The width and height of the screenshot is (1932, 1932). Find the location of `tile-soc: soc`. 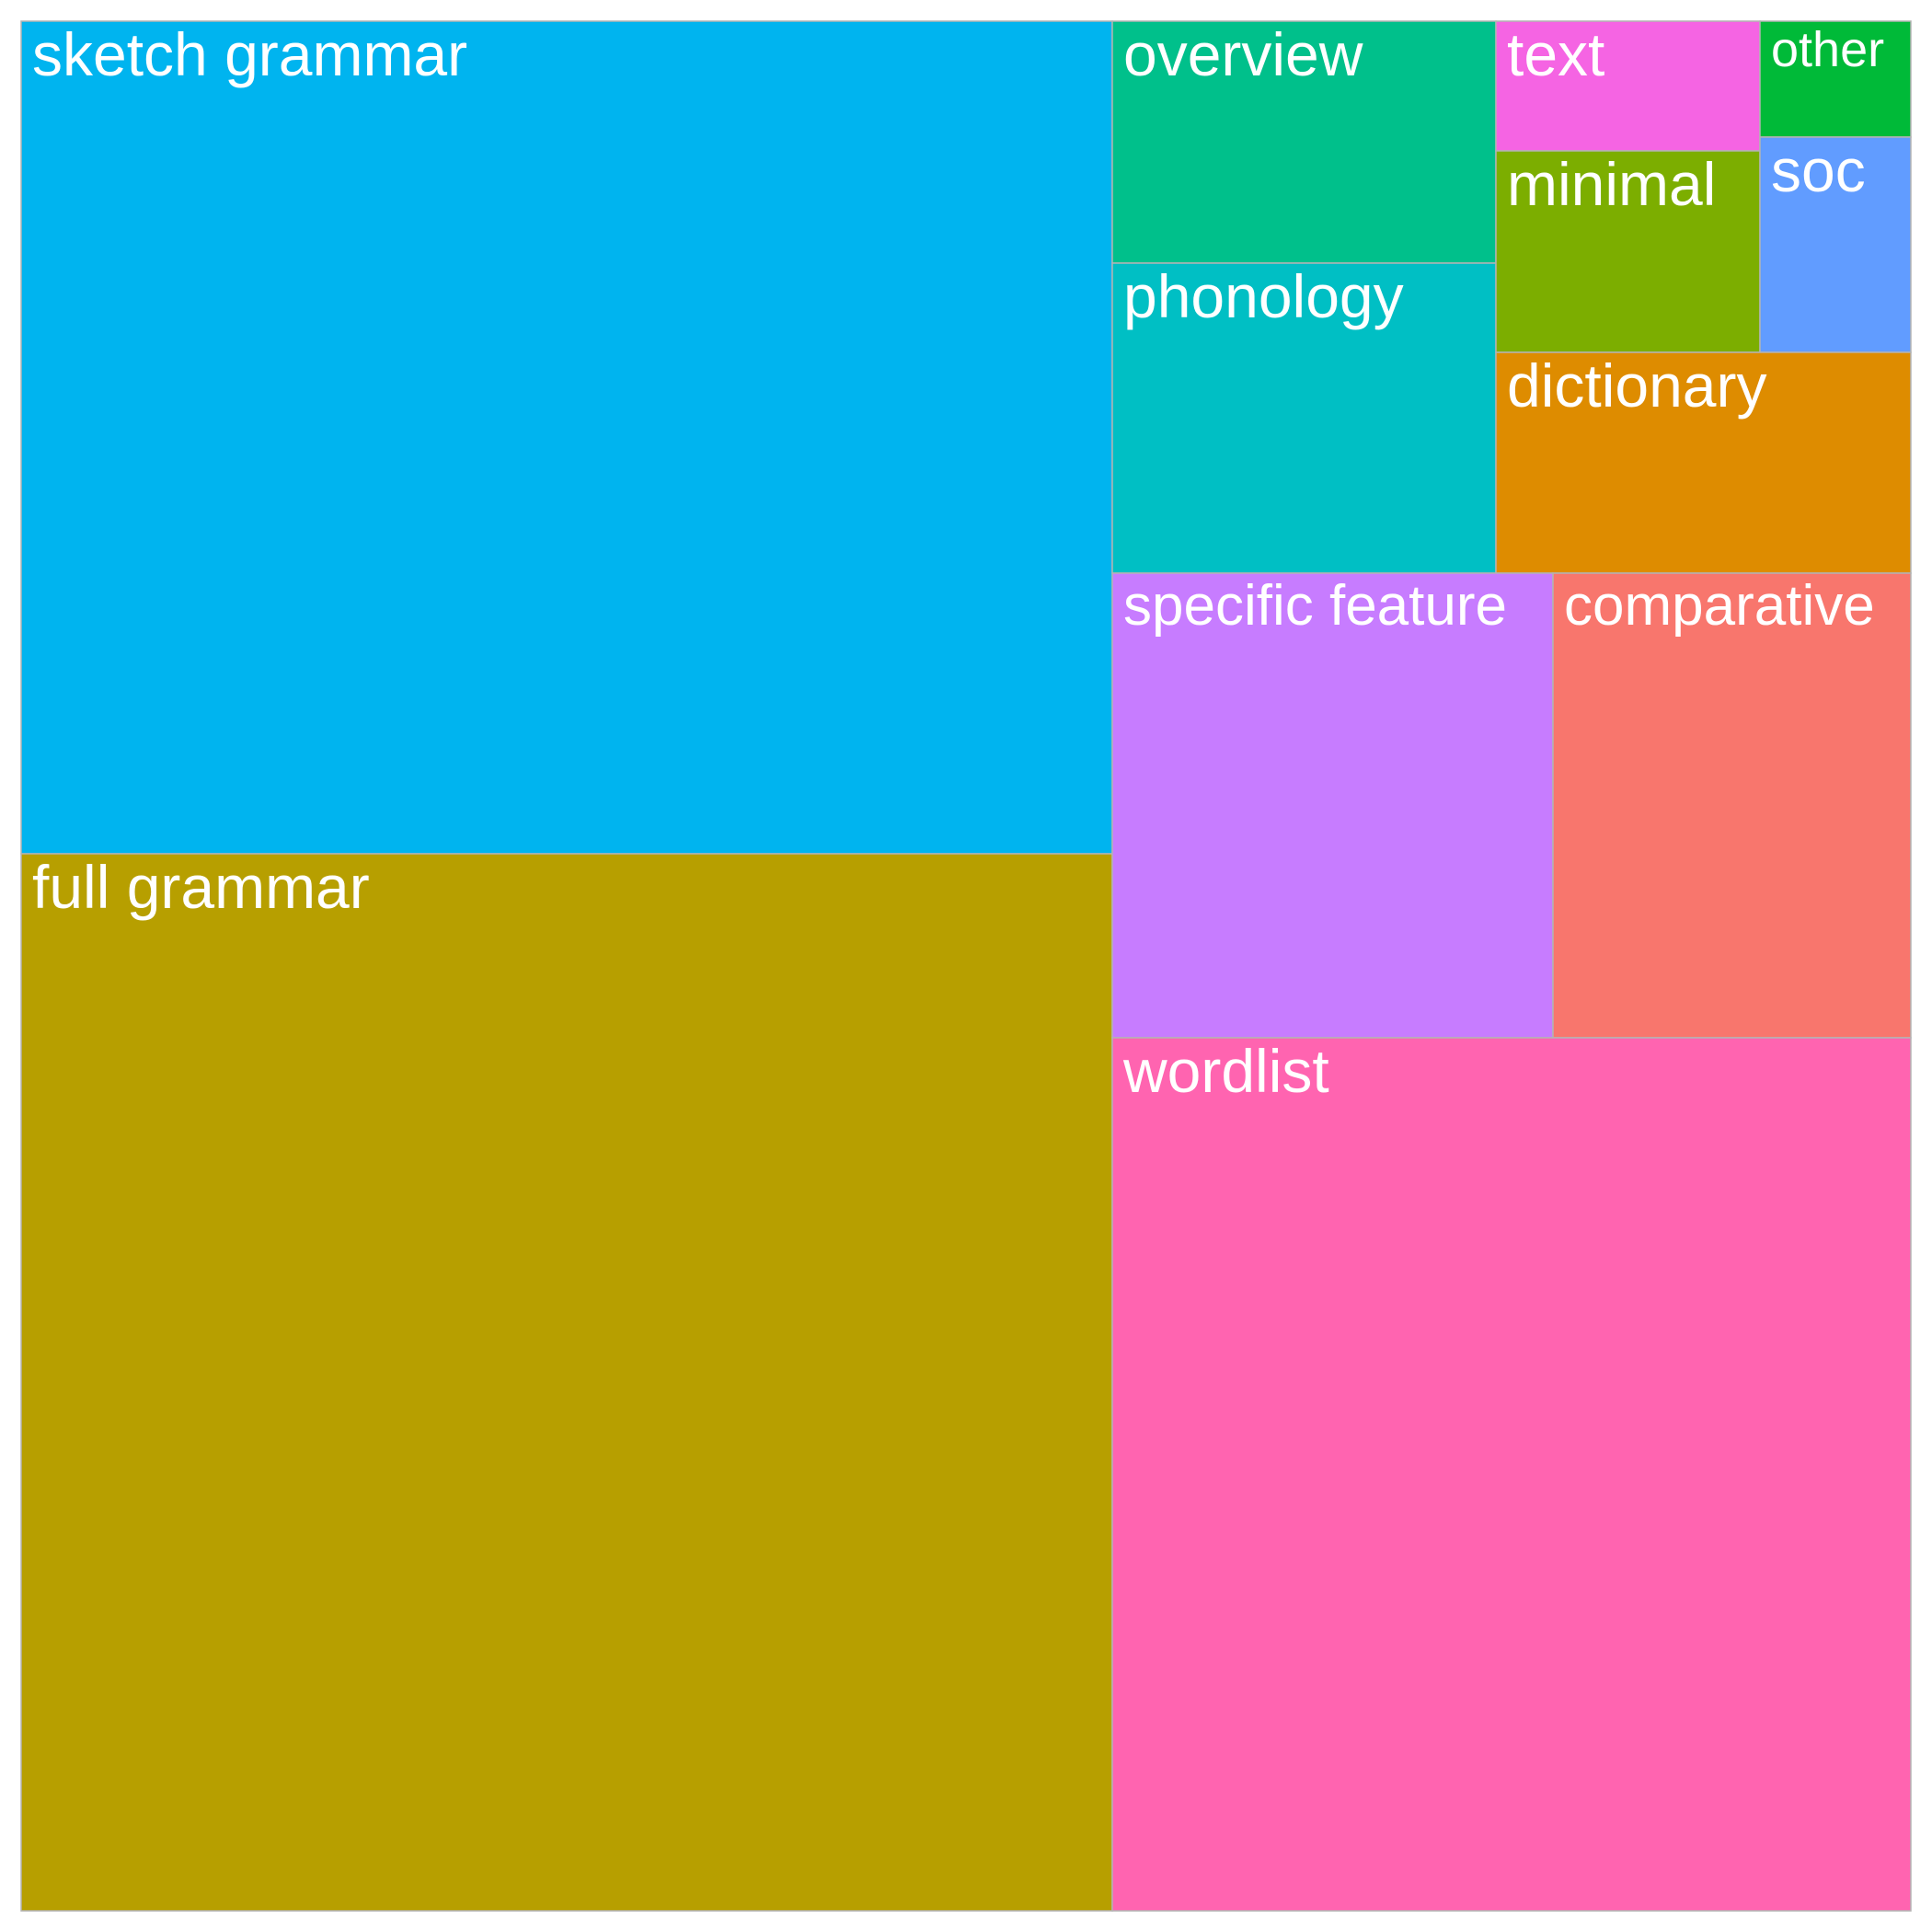

tile-soc: soc is located at coordinates (1835, 244).